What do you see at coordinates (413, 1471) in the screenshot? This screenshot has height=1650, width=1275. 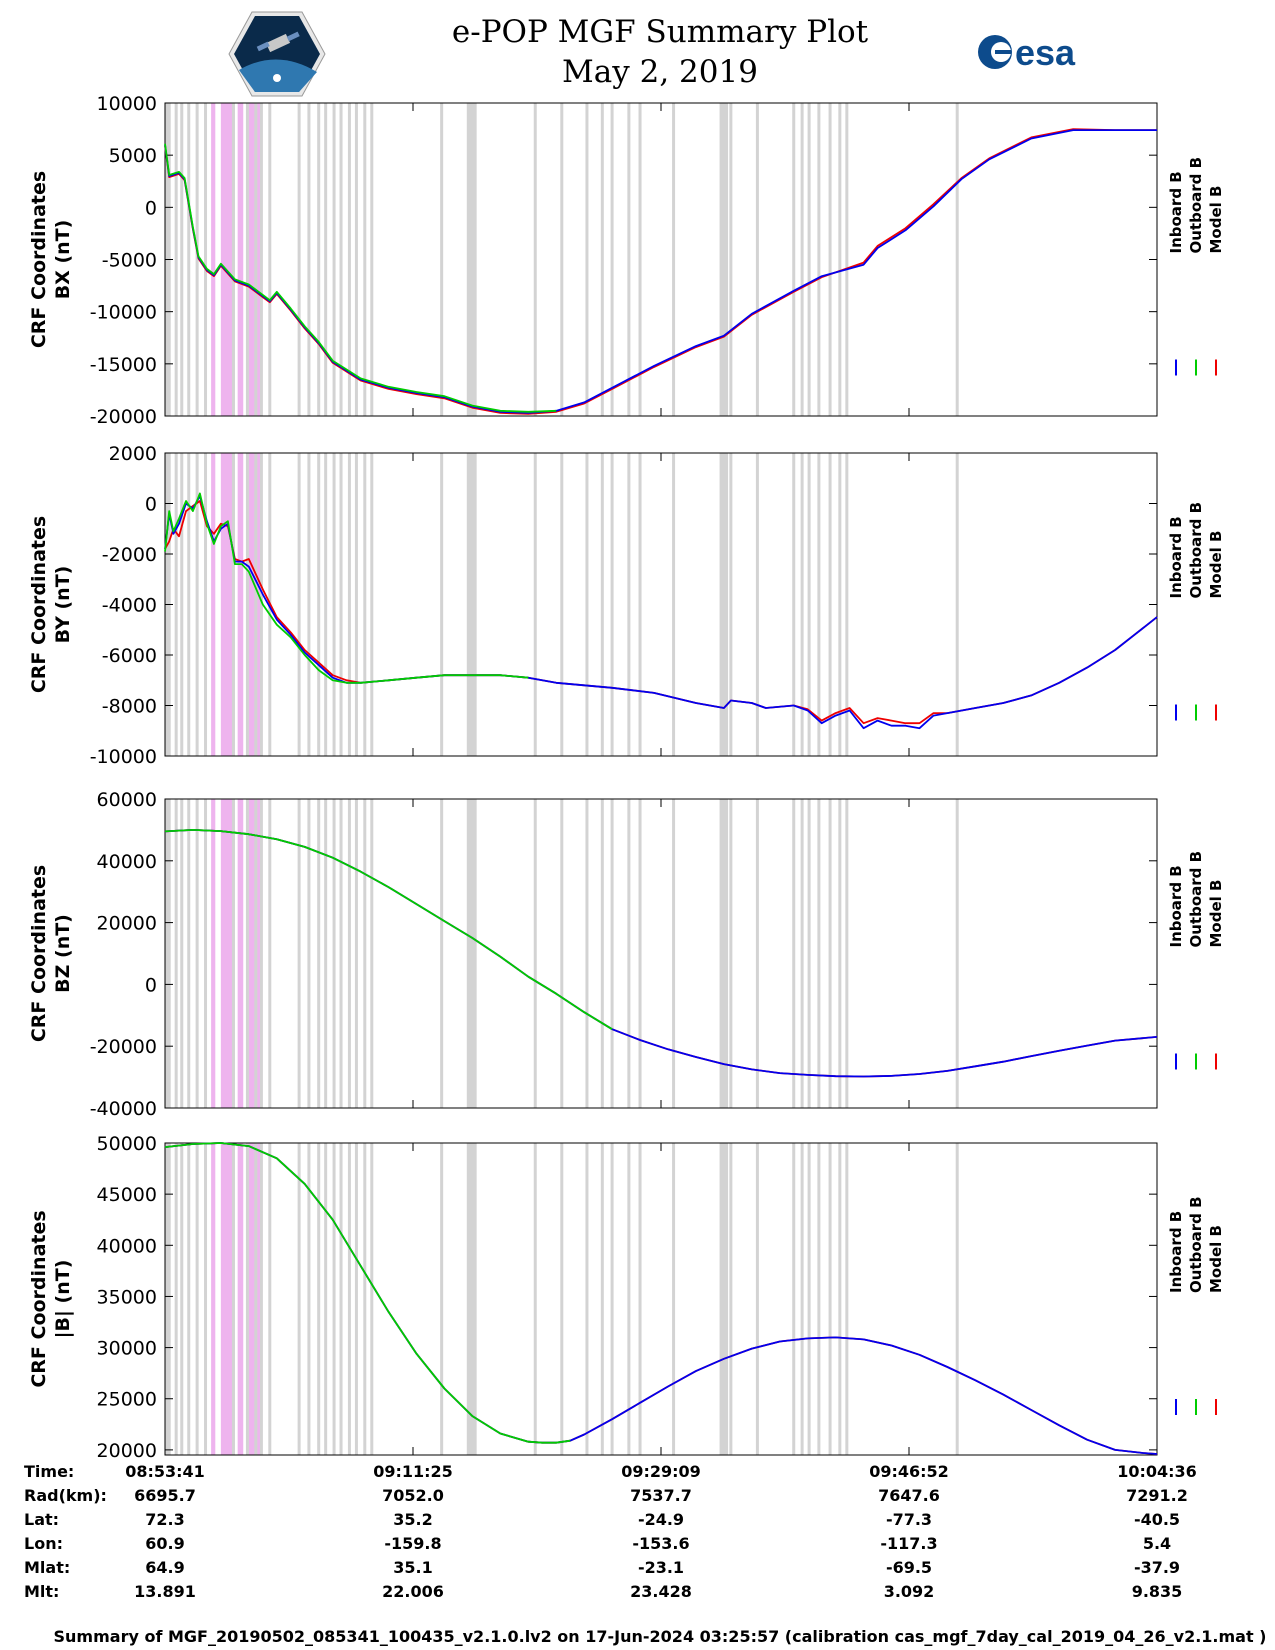 I see `info-value: 09:11:25` at bounding box center [413, 1471].